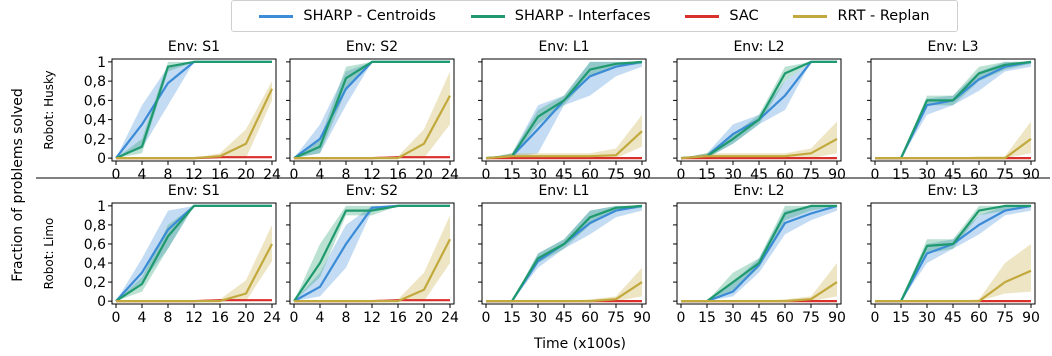  I want to click on panel-title: Env: S1, so click(194, 47).